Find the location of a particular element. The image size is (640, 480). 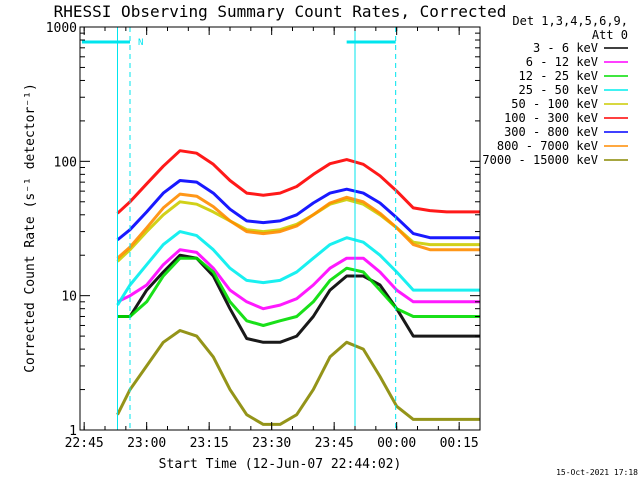

legend-entry-label: 100 - 300 keV is located at coordinates (551, 118).